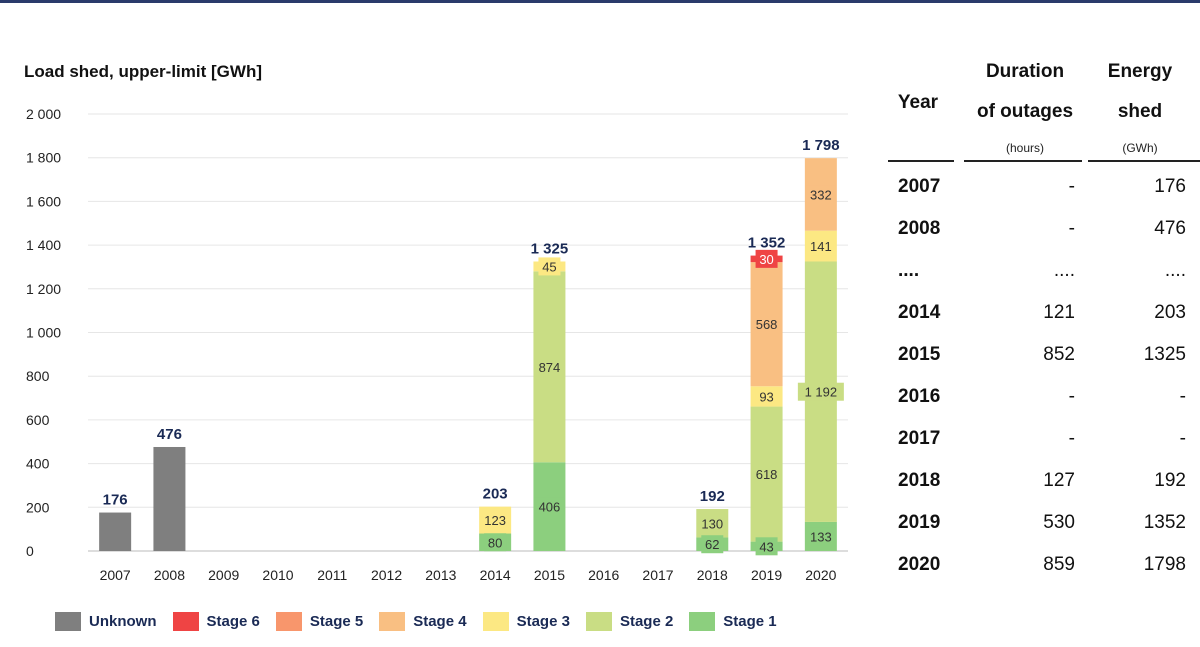 The width and height of the screenshot is (1200, 647). What do you see at coordinates (919, 228) in the screenshot?
I see `table-row-year: 2008` at bounding box center [919, 228].